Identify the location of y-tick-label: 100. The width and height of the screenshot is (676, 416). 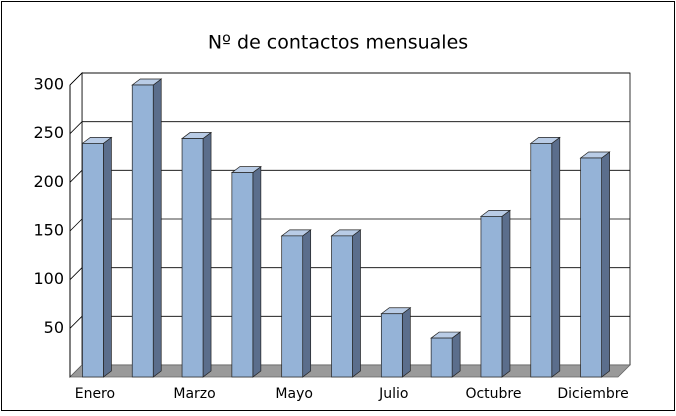
(48, 278).